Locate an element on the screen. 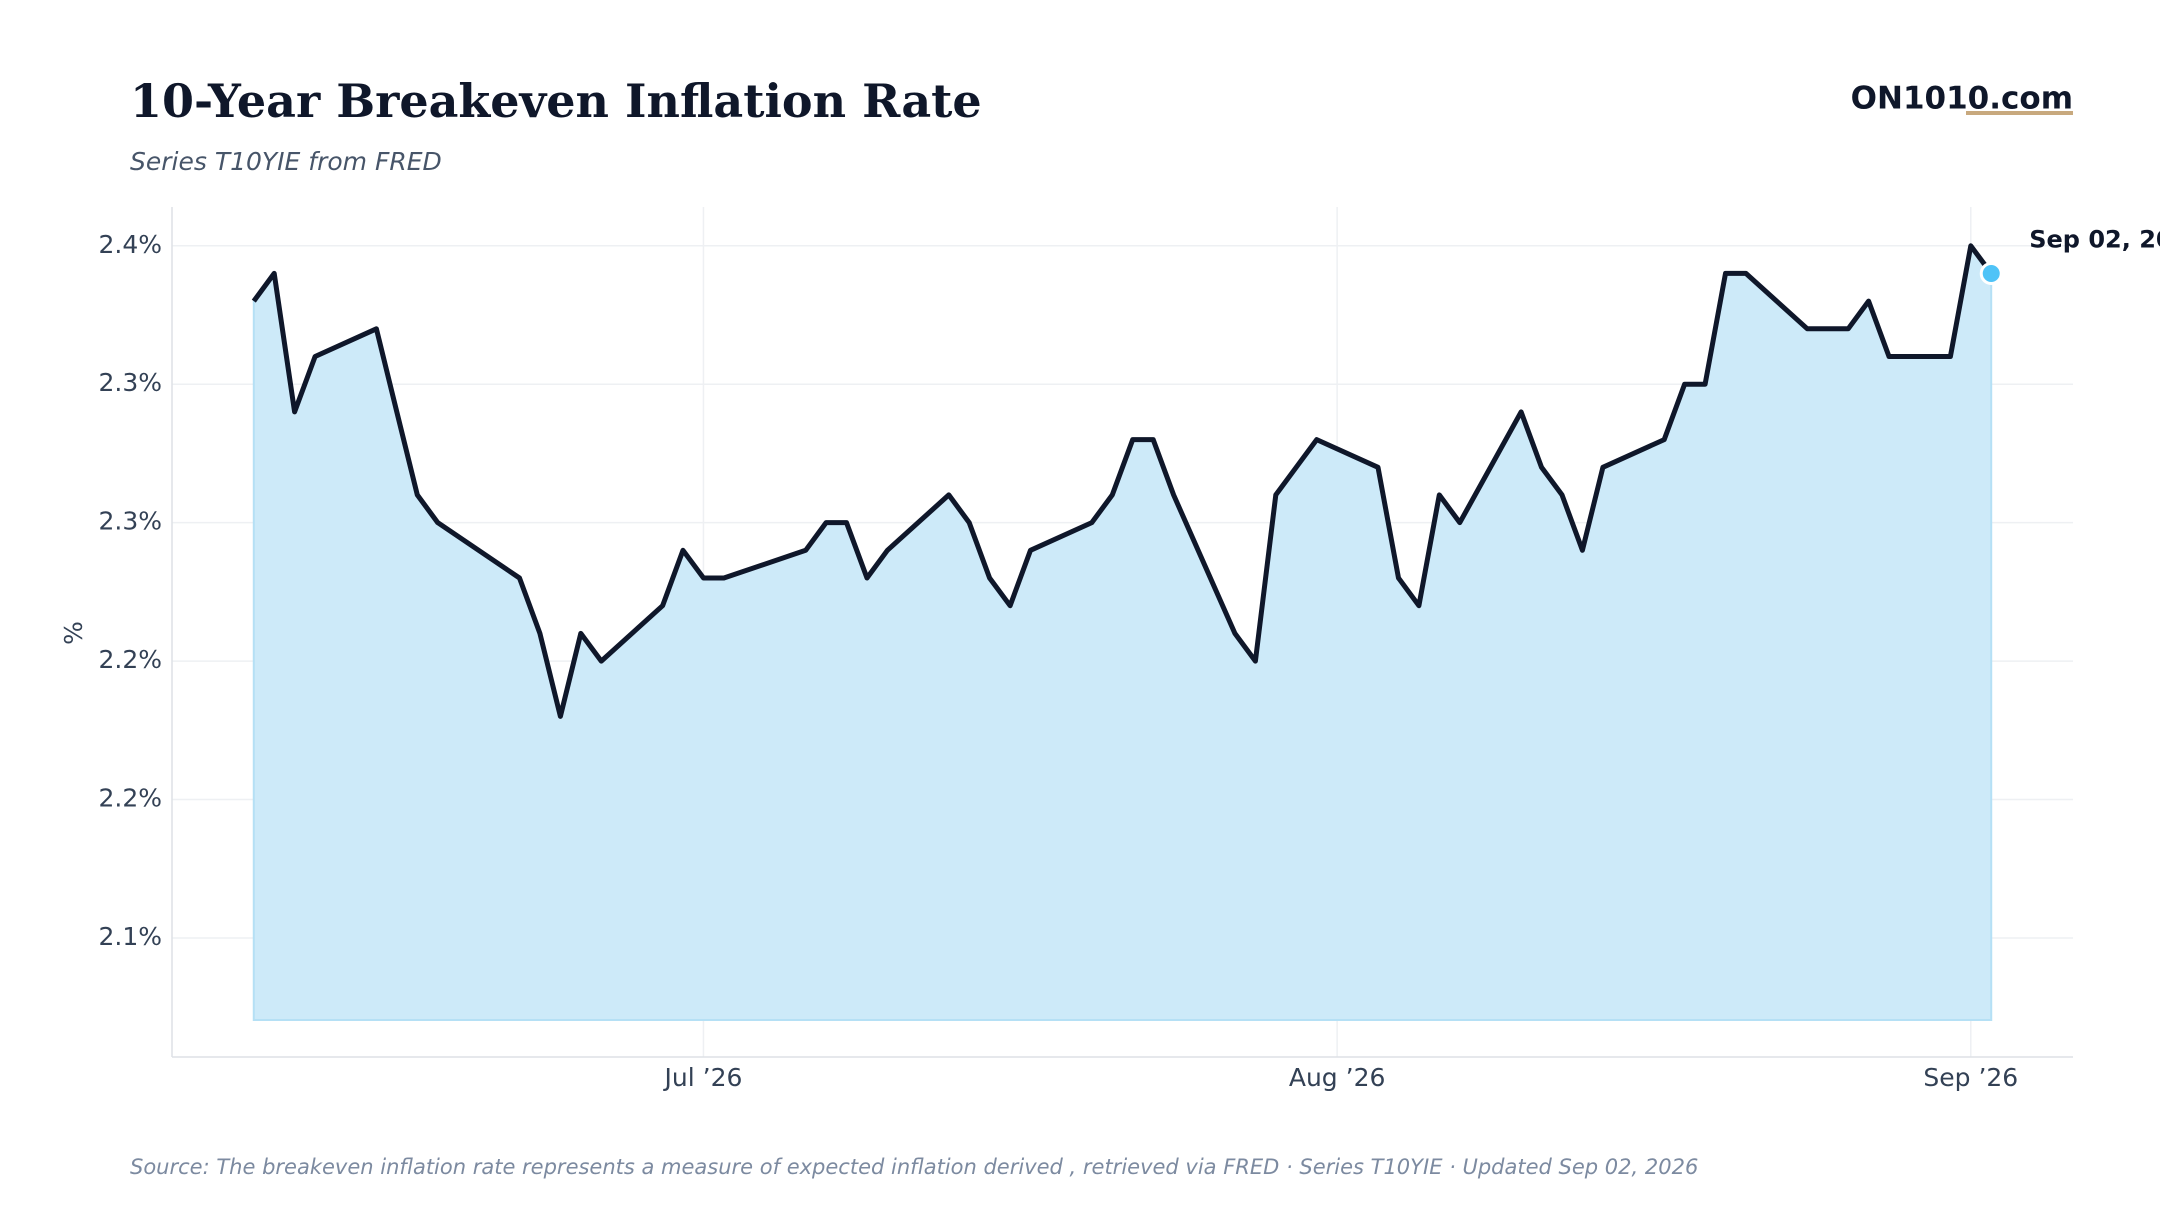  y-axis-label: % is located at coordinates (73, 633).